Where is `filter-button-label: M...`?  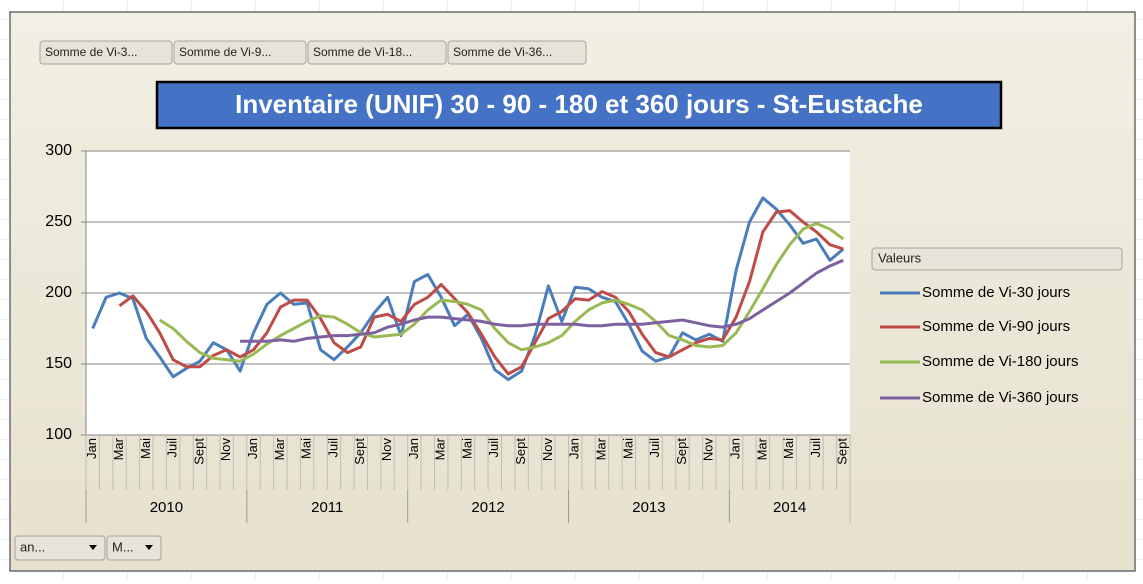 filter-button-label: M... is located at coordinates (123, 546).